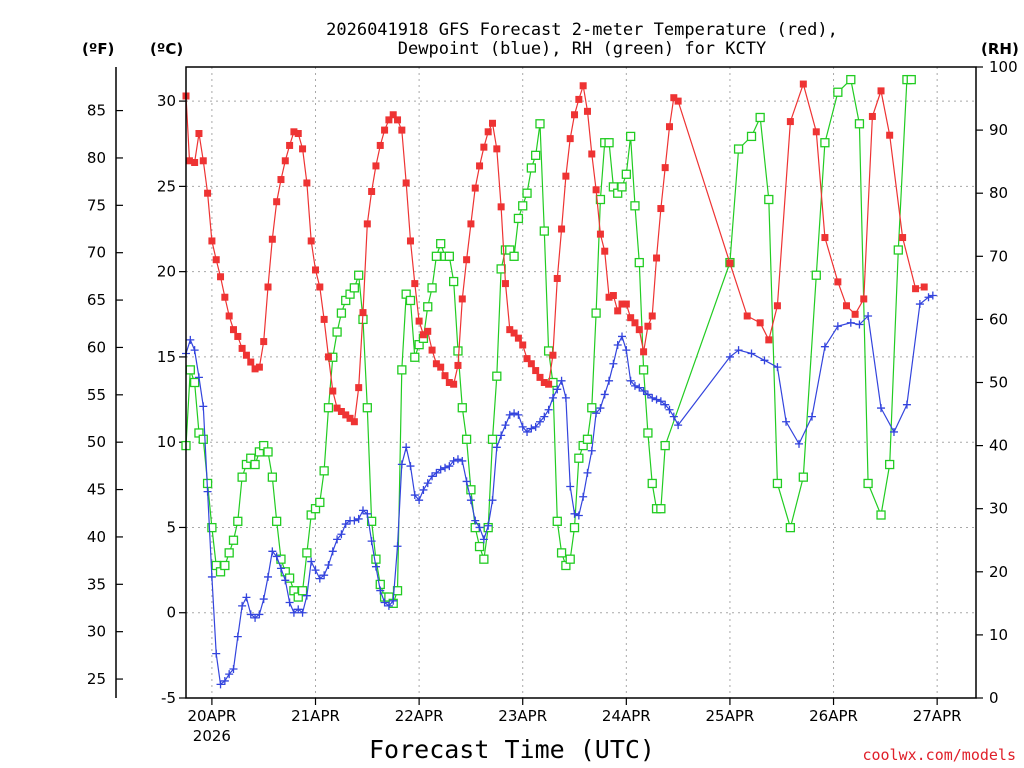 The width and height of the screenshot is (1024, 768). What do you see at coordinates (626, 716) in the screenshot?
I see `x-tick-label: 24APR` at bounding box center [626, 716].